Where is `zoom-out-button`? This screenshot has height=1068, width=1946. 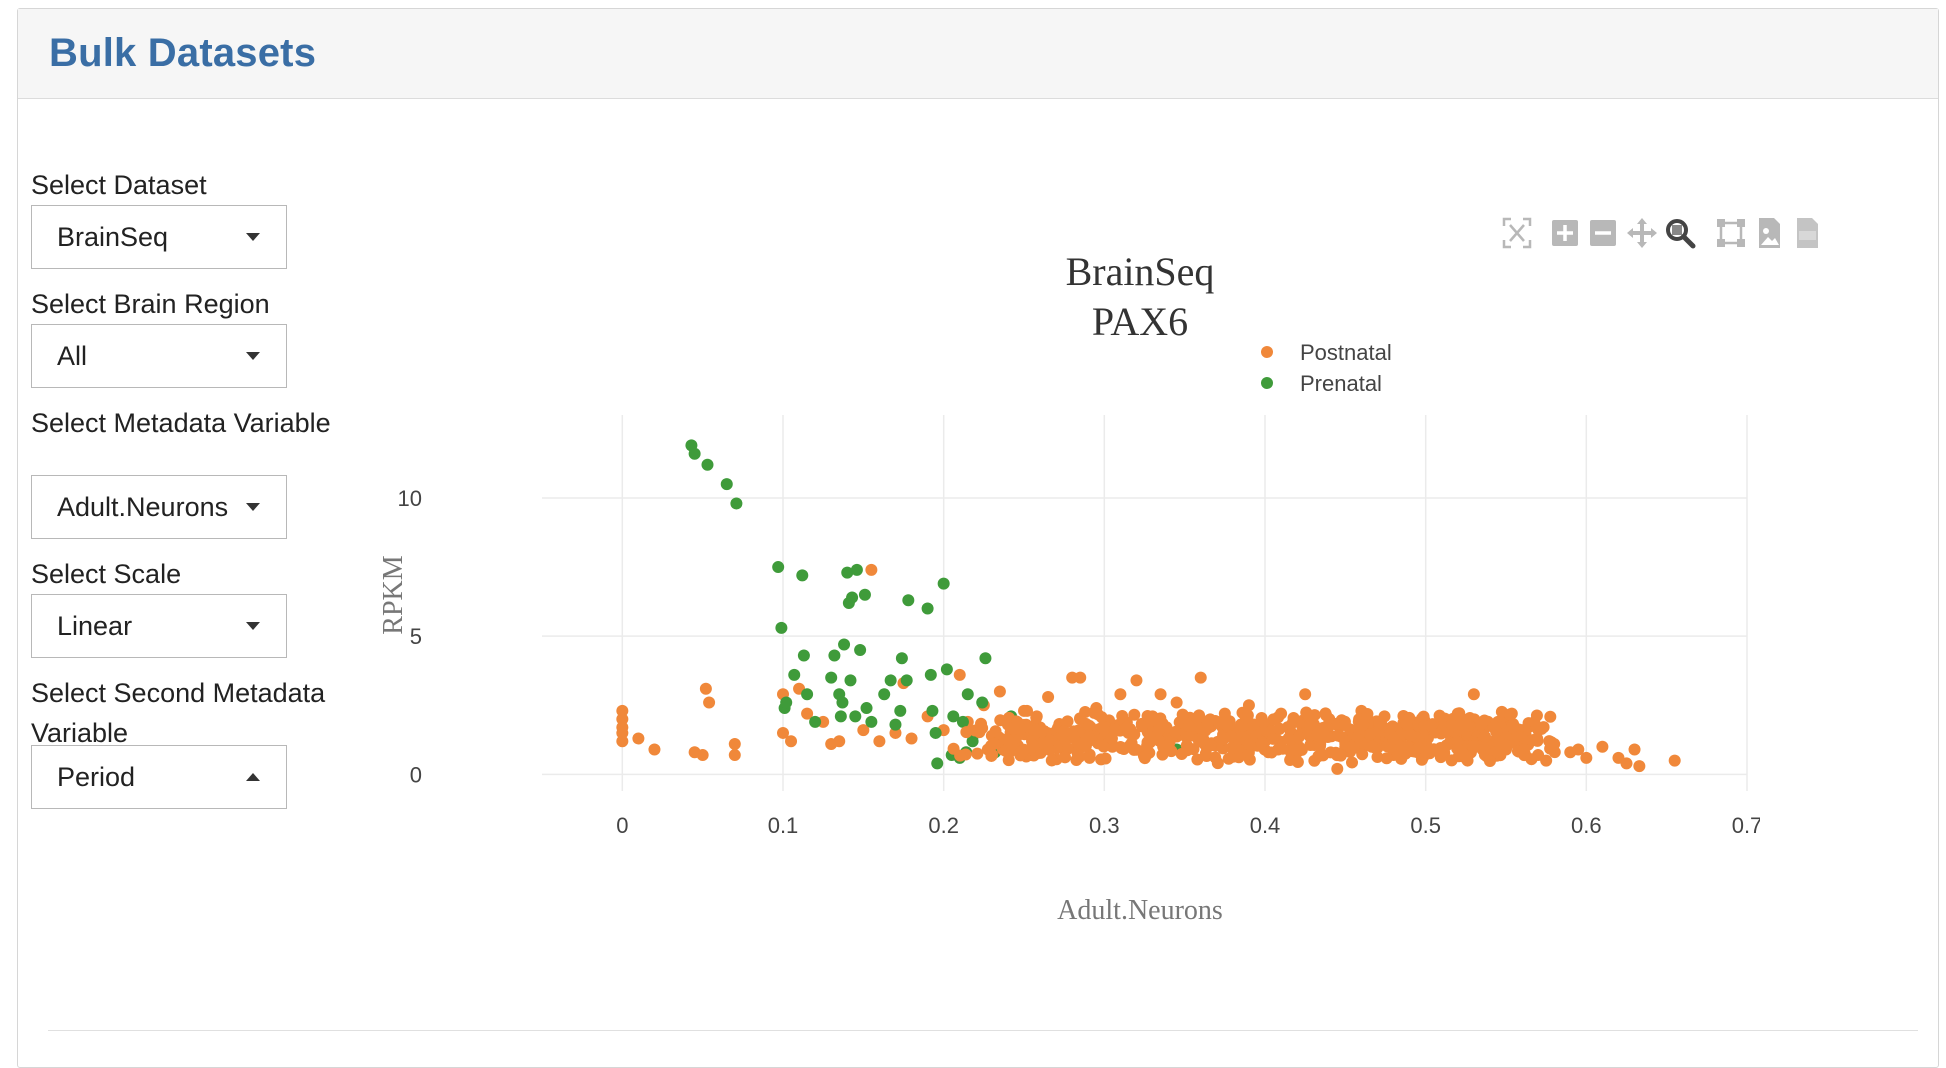 zoom-out-button is located at coordinates (1603, 233).